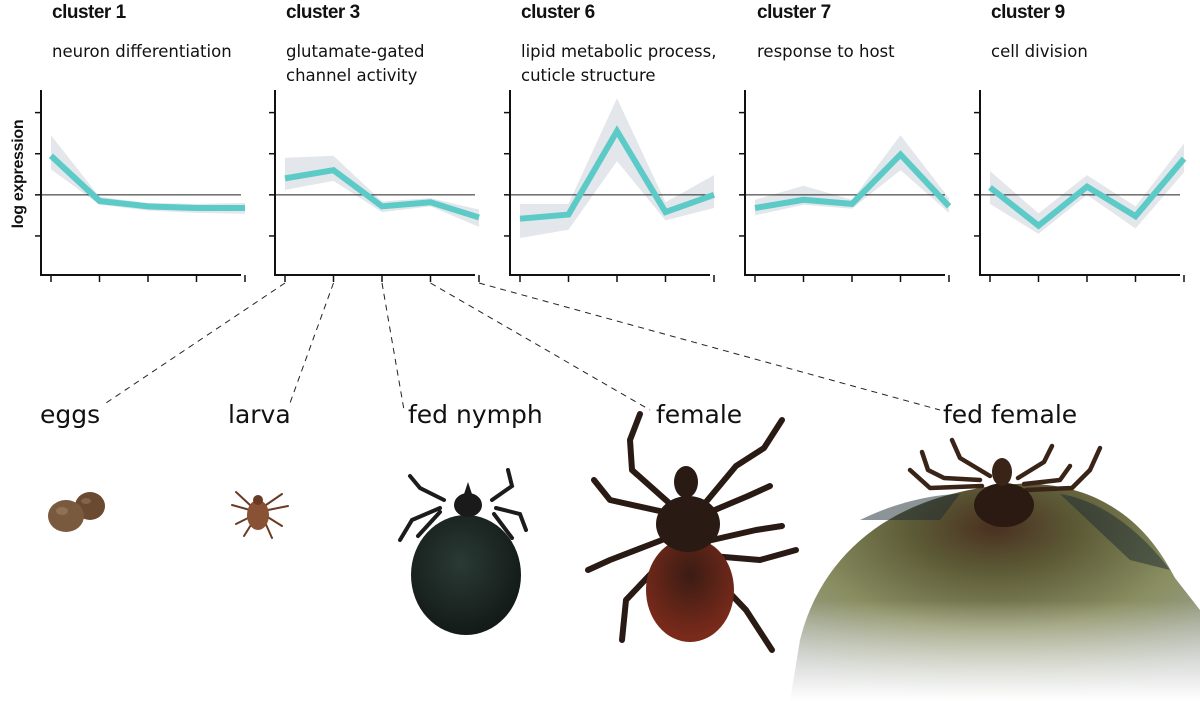 The height and width of the screenshot is (701, 1200). Describe the element at coordinates (794, 12) in the screenshot. I see `cluster-7-title: cluster 7` at that location.